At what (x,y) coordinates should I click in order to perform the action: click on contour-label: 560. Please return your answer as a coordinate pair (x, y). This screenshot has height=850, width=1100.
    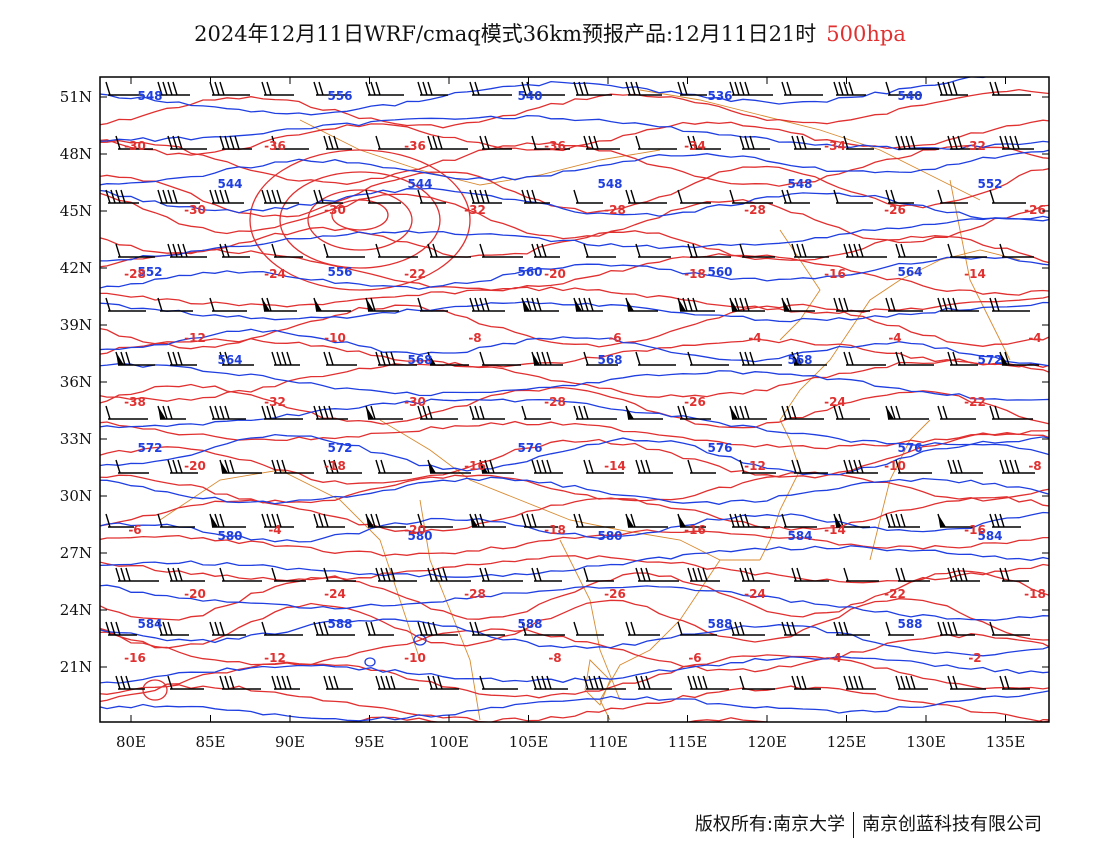
    Looking at the image, I should click on (529, 272).